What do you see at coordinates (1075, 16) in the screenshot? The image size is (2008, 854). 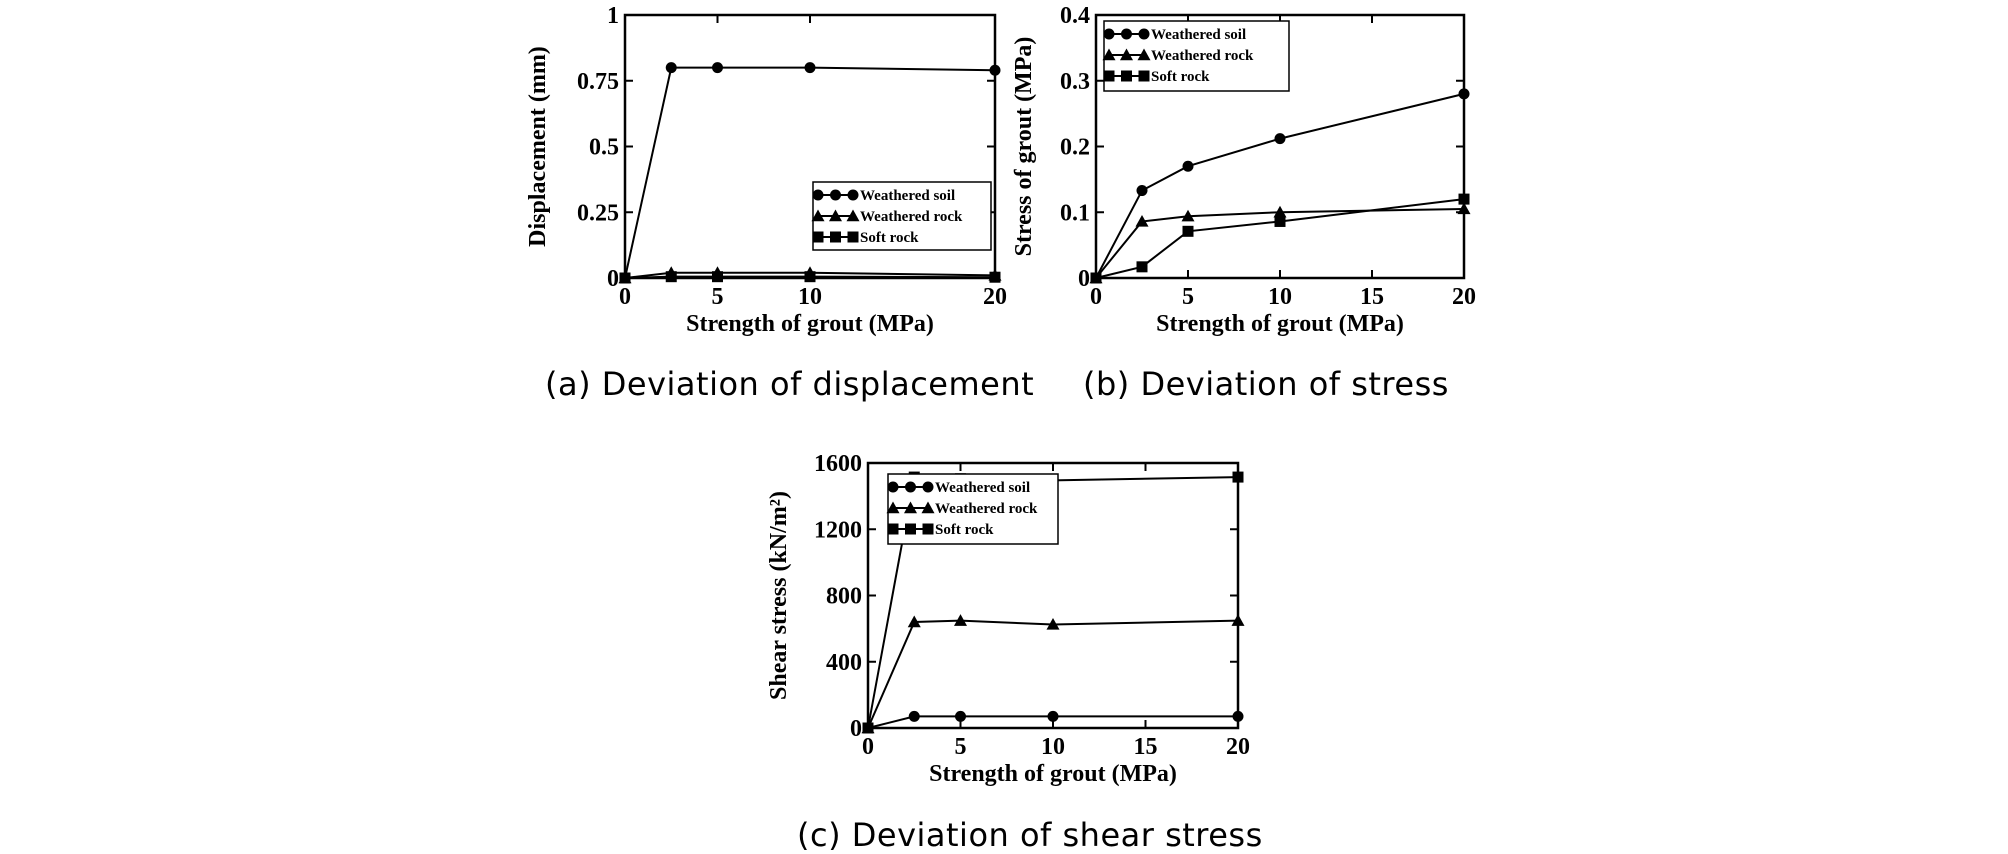 I see `chart-b-ytick-label: 0.4` at bounding box center [1075, 16].